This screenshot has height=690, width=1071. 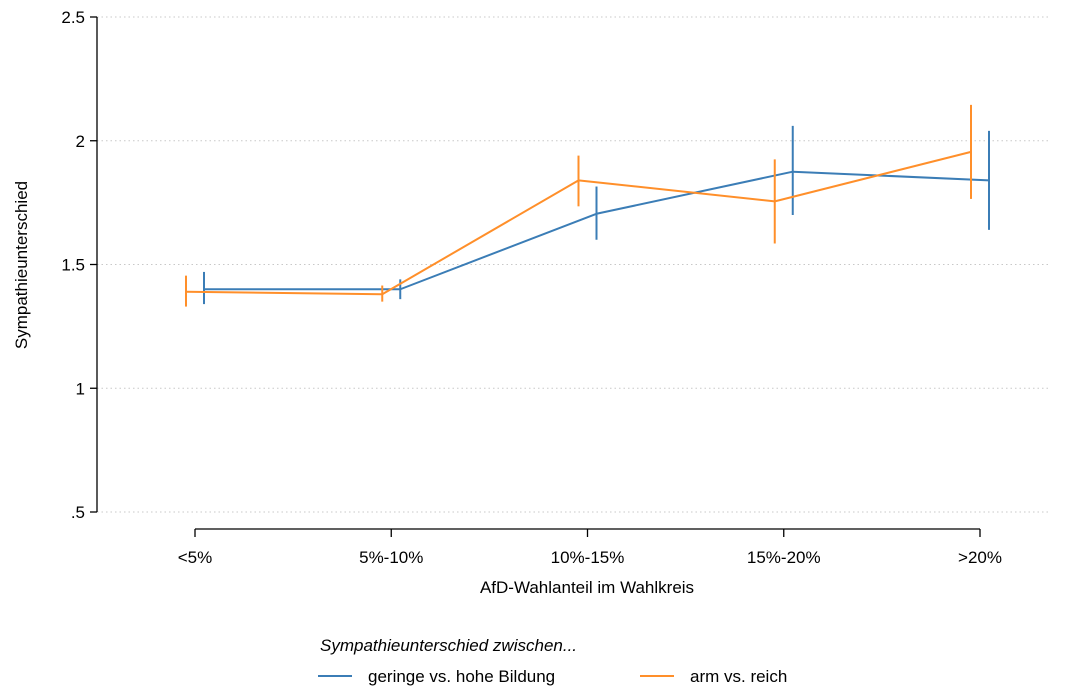 I want to click on y-tick-label-1: 1, so click(x=80, y=388).